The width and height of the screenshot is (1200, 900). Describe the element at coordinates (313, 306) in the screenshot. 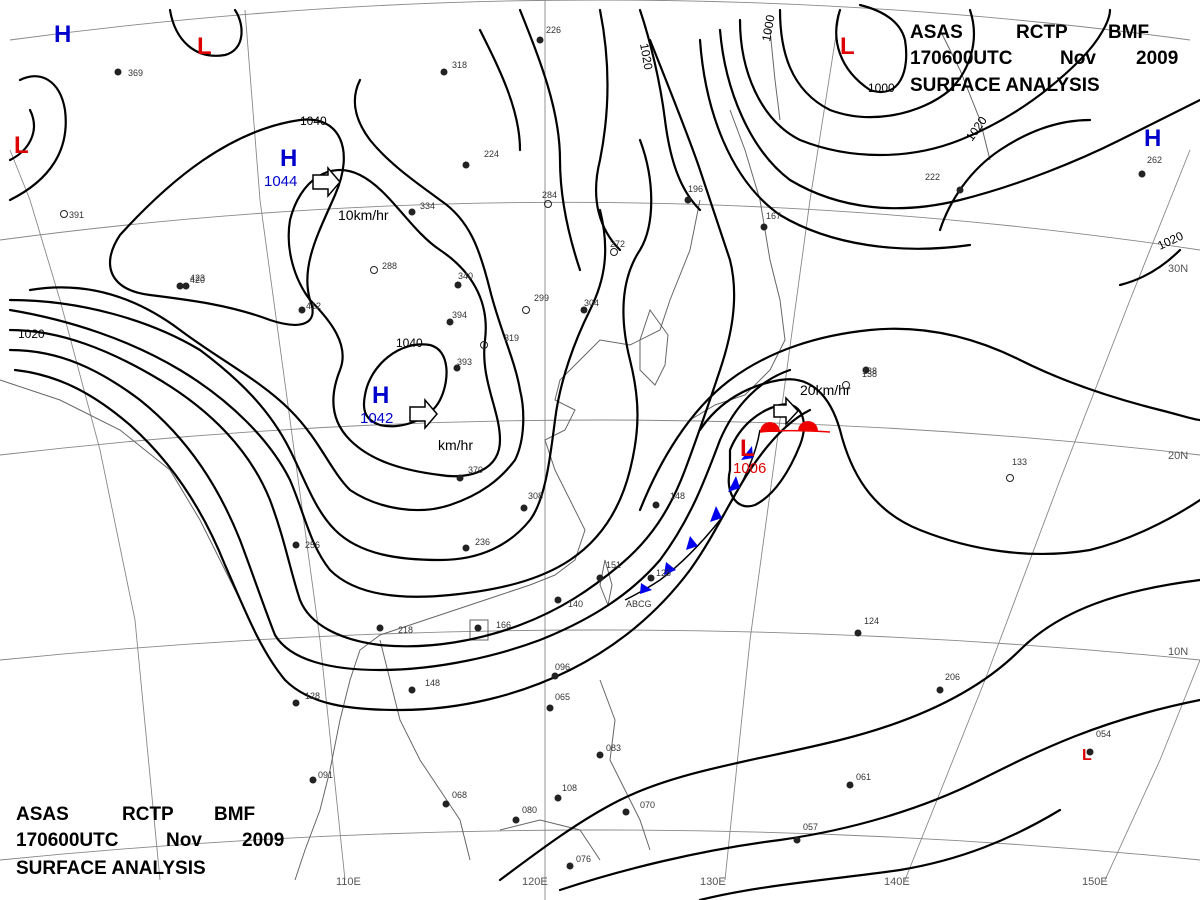

I see `svg-text: 412` at that location.